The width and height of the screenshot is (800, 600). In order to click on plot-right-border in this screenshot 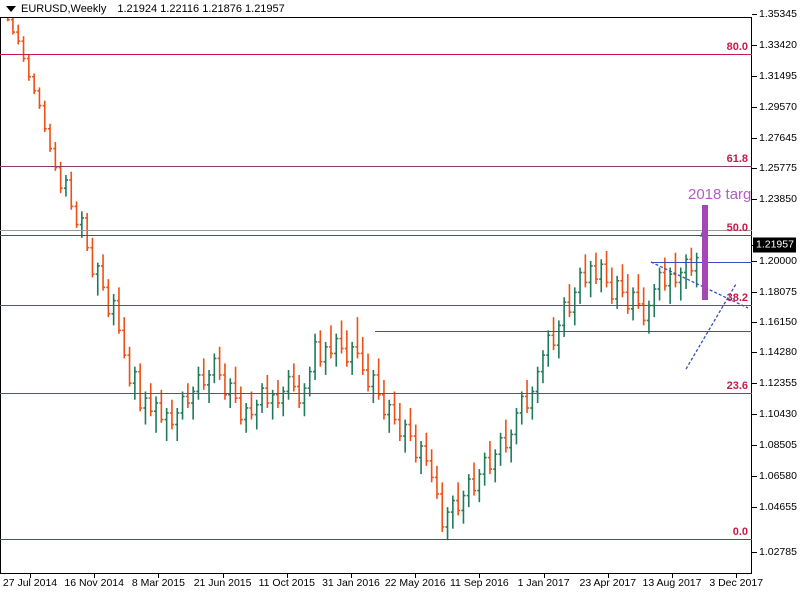, I will do `click(751, 296)`.